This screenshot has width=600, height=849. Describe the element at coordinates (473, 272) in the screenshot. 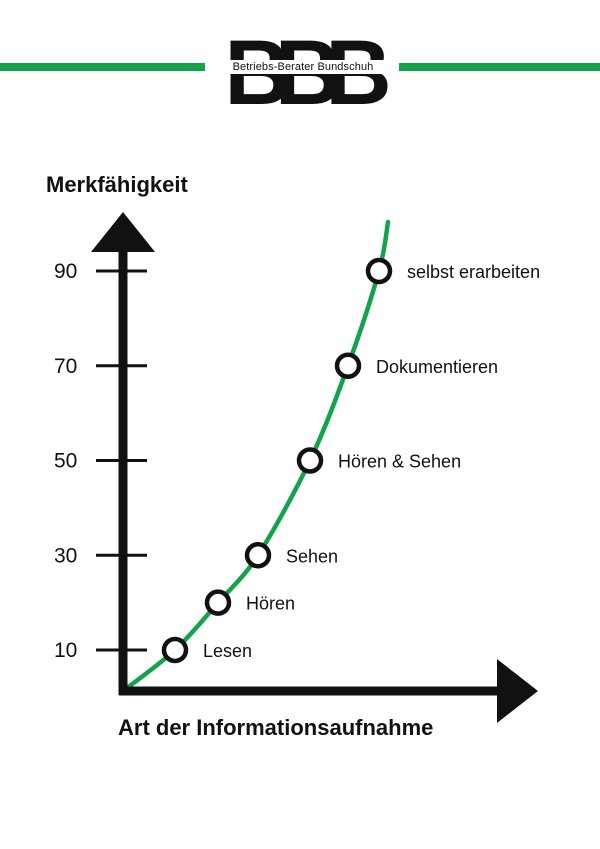

I see `data-point-label: selbst erarbeiten` at that location.